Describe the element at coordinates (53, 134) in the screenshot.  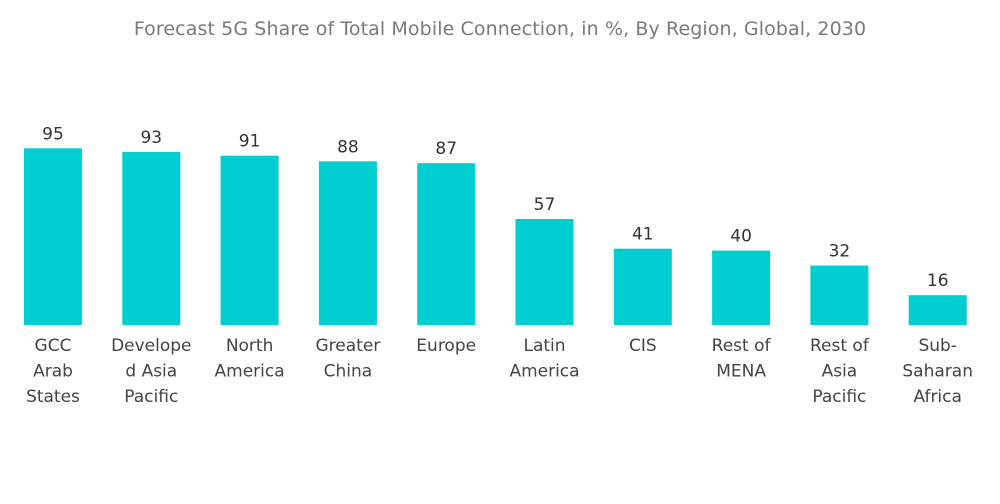
I see `value-label: 95` at that location.